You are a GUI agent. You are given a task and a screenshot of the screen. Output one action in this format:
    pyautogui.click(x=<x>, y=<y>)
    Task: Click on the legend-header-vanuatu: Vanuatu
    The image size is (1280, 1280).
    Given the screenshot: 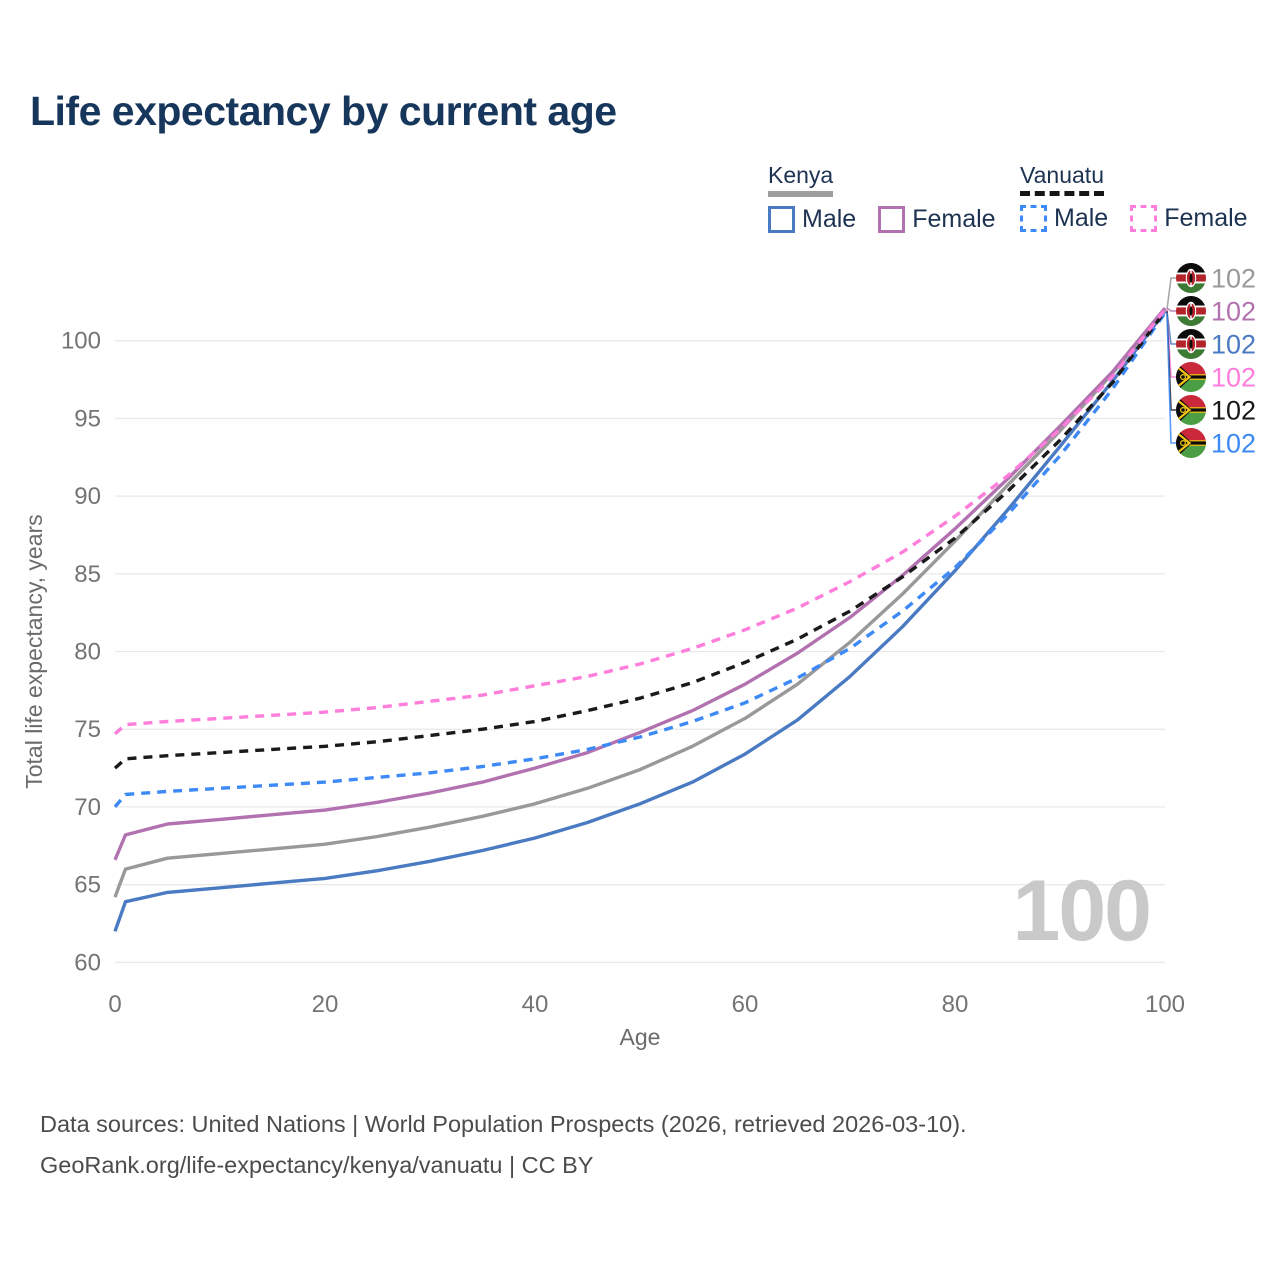 What is the action you would take?
    pyautogui.click(x=1062, y=179)
    